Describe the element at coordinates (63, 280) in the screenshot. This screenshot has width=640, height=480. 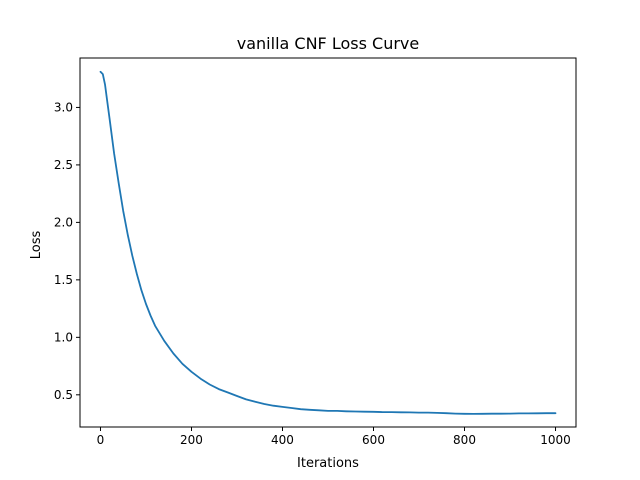
I see `y-tick-label: 1.5` at that location.